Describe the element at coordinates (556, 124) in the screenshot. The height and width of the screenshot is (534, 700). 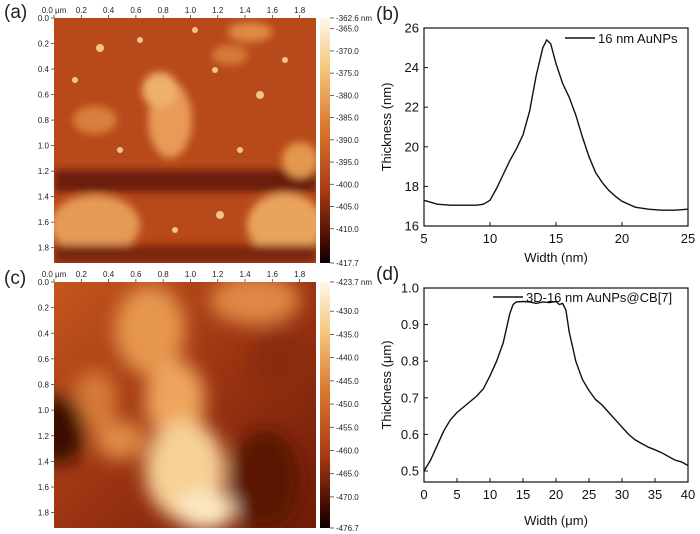
I see `chart-b-series-line` at that location.